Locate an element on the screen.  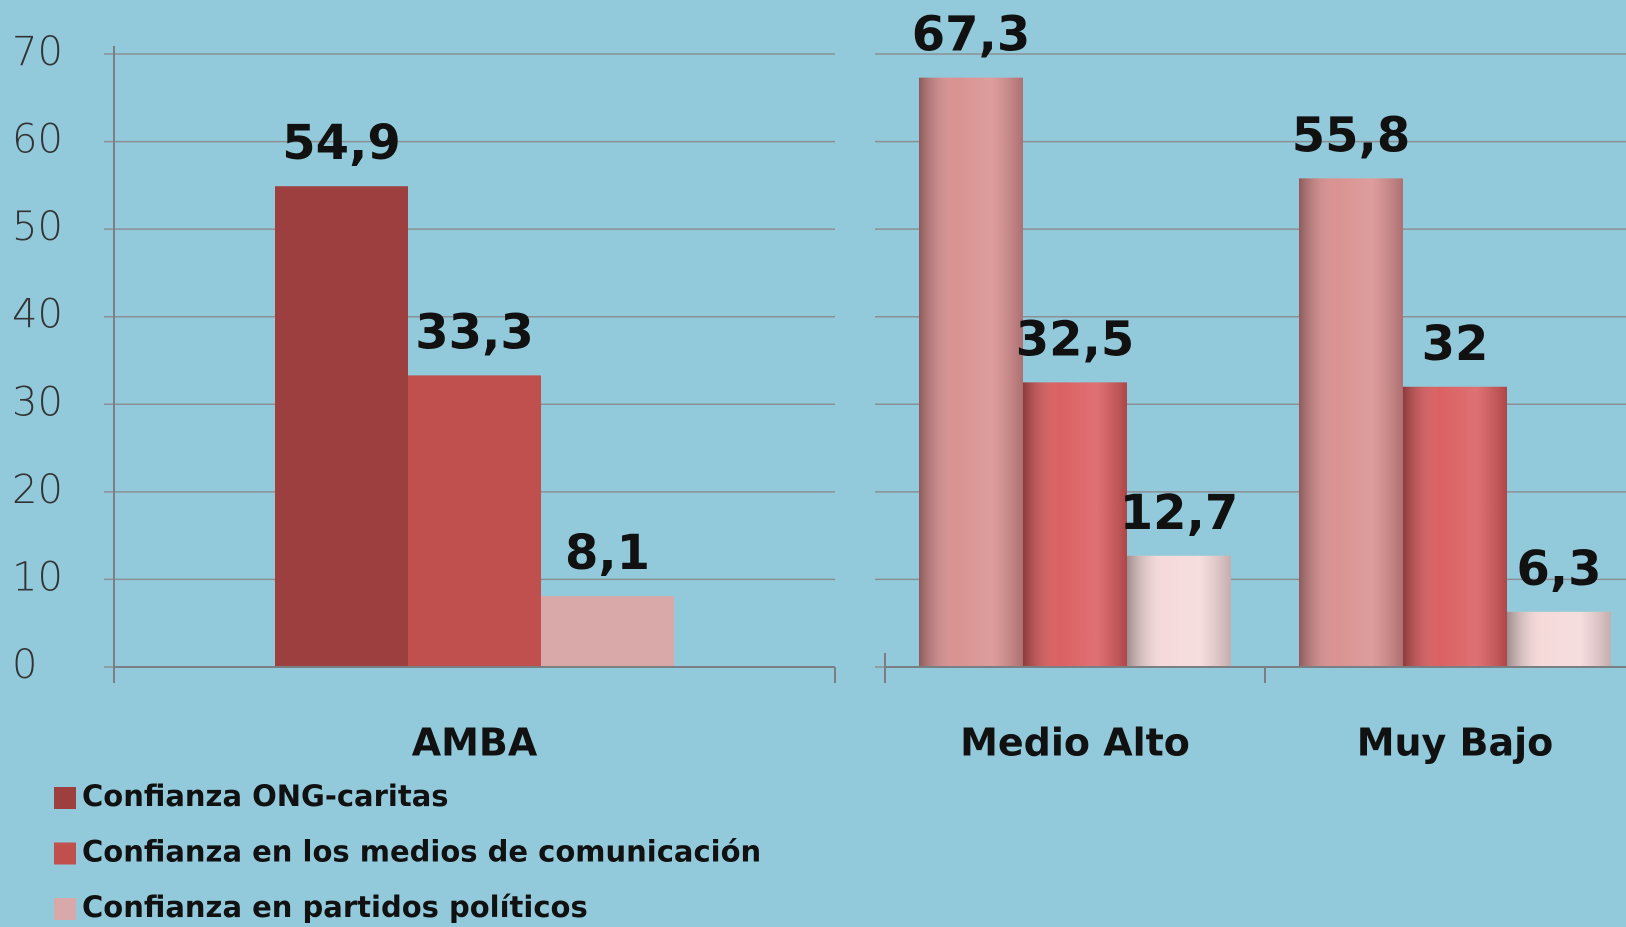
data-label: 32,5 is located at coordinates (1075, 339).